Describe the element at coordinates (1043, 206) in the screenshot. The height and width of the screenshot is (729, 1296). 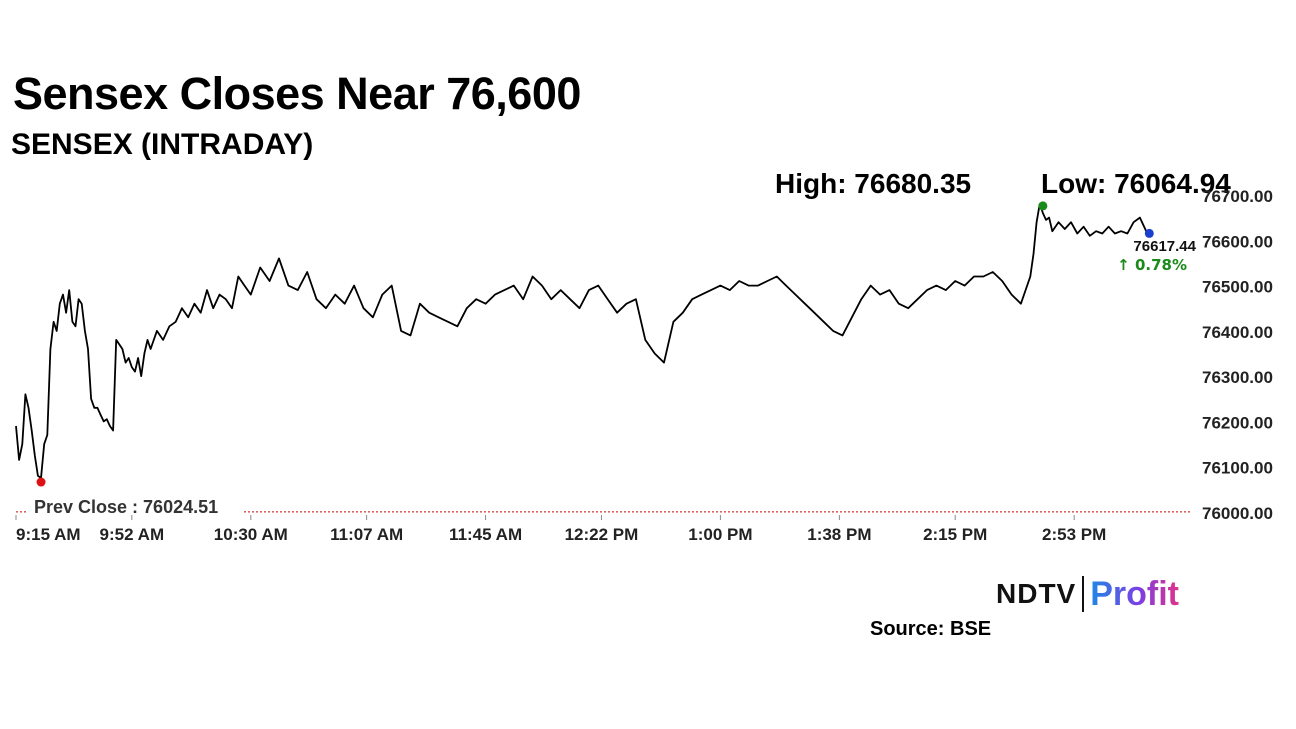
I see `high-point-marker` at that location.